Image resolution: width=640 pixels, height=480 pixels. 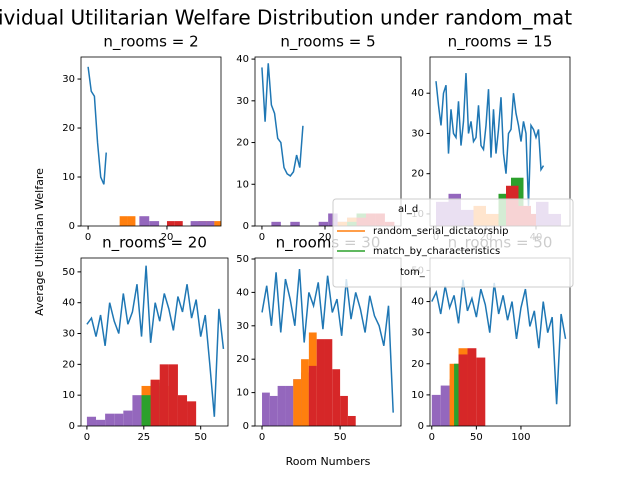 What do you see at coordinates (408, 209) in the screenshot?
I see `legend-fragment: al_d` at bounding box center [408, 209].